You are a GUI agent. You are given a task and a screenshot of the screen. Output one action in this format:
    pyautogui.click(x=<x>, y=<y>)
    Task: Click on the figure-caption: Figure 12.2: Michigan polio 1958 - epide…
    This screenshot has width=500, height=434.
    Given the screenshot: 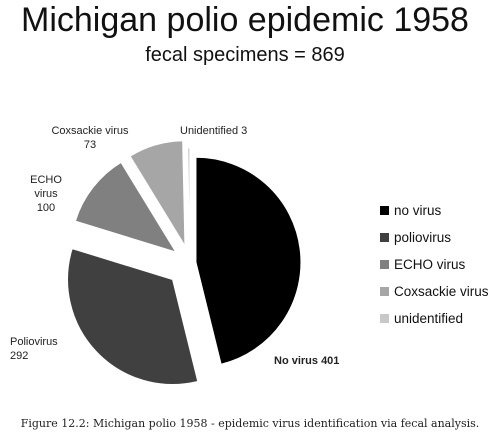 What is the action you would take?
    pyautogui.click(x=250, y=423)
    